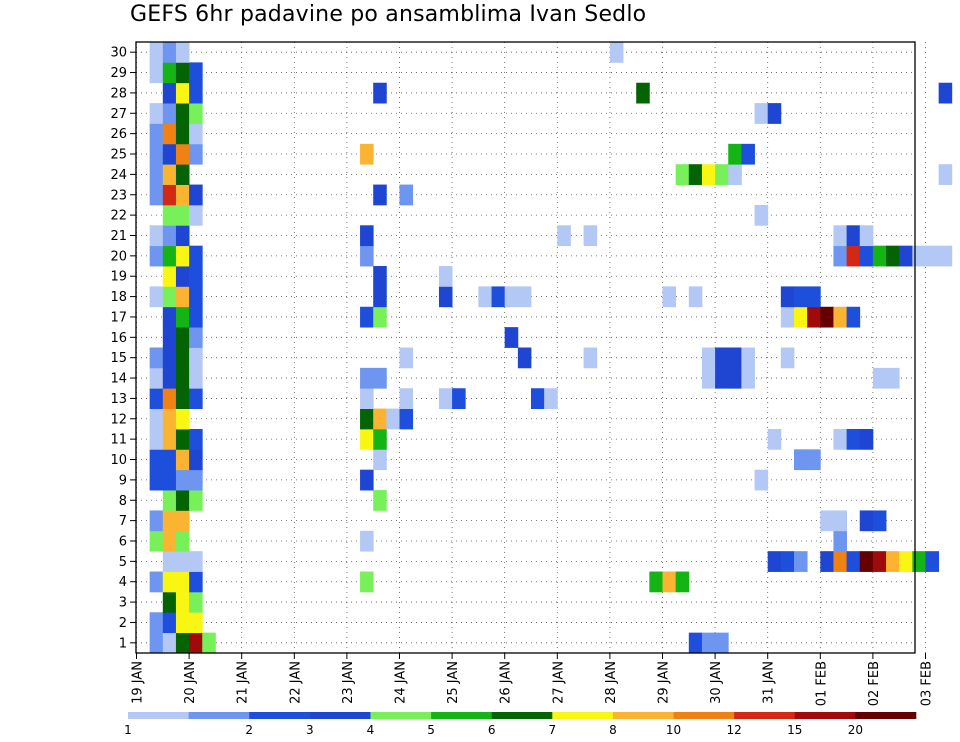 This screenshot has height=742, width=960. What do you see at coordinates (118, 134) in the screenshot?
I see `y-tick-label: 26` at bounding box center [118, 134].